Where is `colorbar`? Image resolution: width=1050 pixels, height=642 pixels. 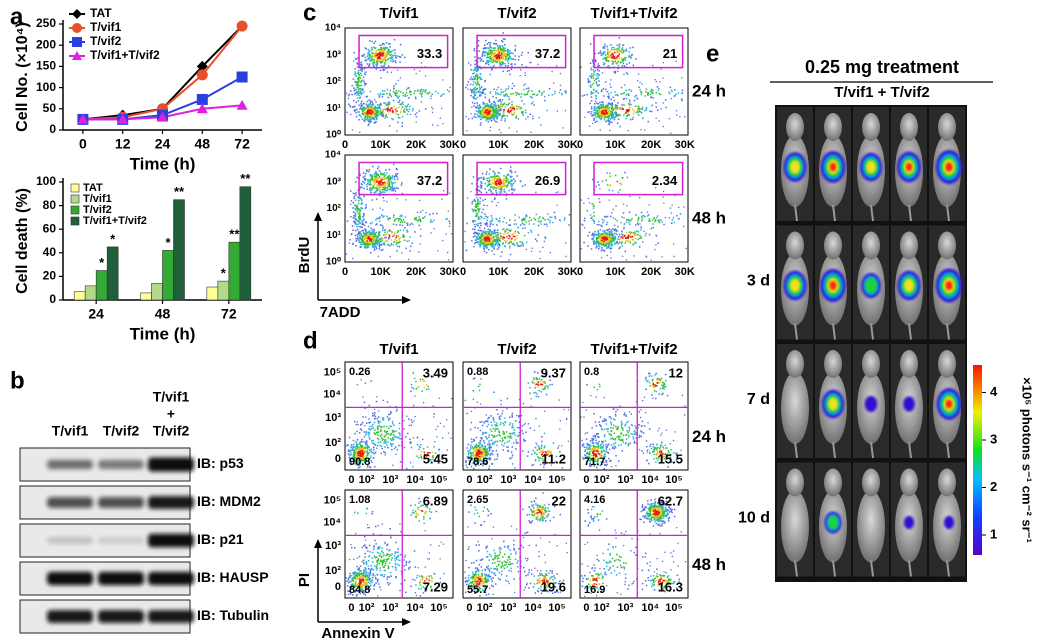 colorbar is located at coordinates (977, 460).